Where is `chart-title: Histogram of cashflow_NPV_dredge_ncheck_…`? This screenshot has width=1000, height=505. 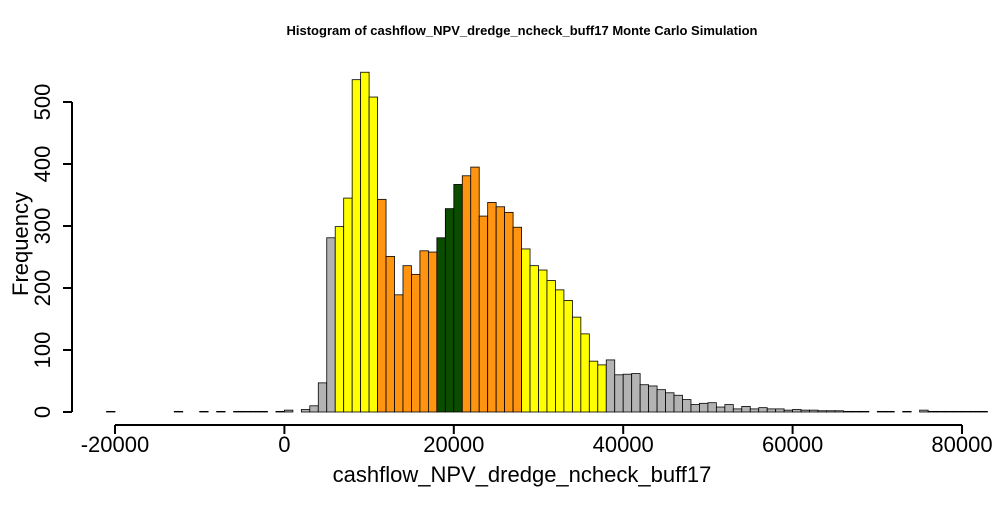 chart-title: Histogram of cashflow_NPV_dredge_ncheck_… is located at coordinates (522, 30).